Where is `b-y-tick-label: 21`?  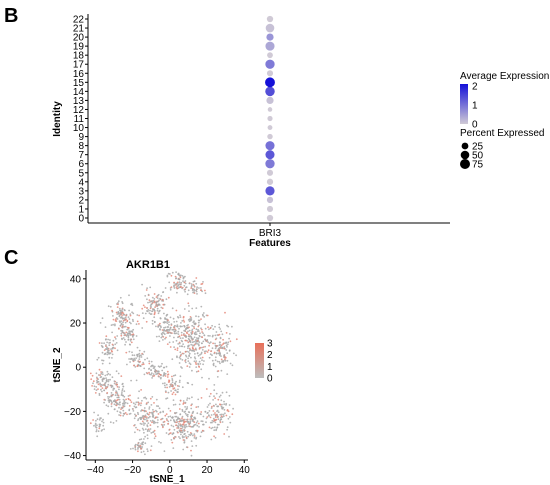 b-y-tick-label: 21 is located at coordinates (79, 29).